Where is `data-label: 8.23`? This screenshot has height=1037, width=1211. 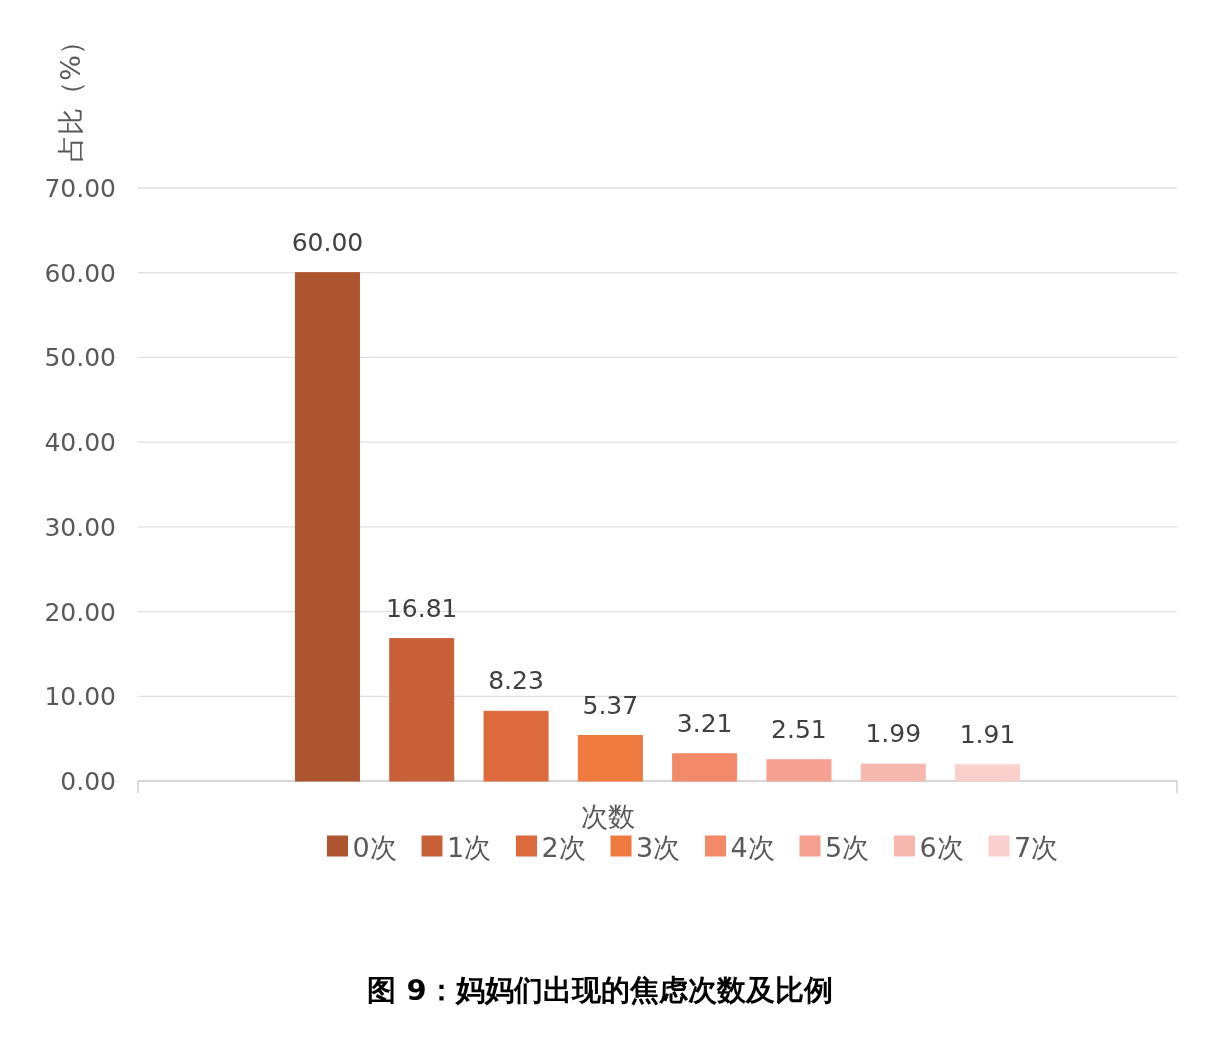 data-label: 8.23 is located at coordinates (516, 681).